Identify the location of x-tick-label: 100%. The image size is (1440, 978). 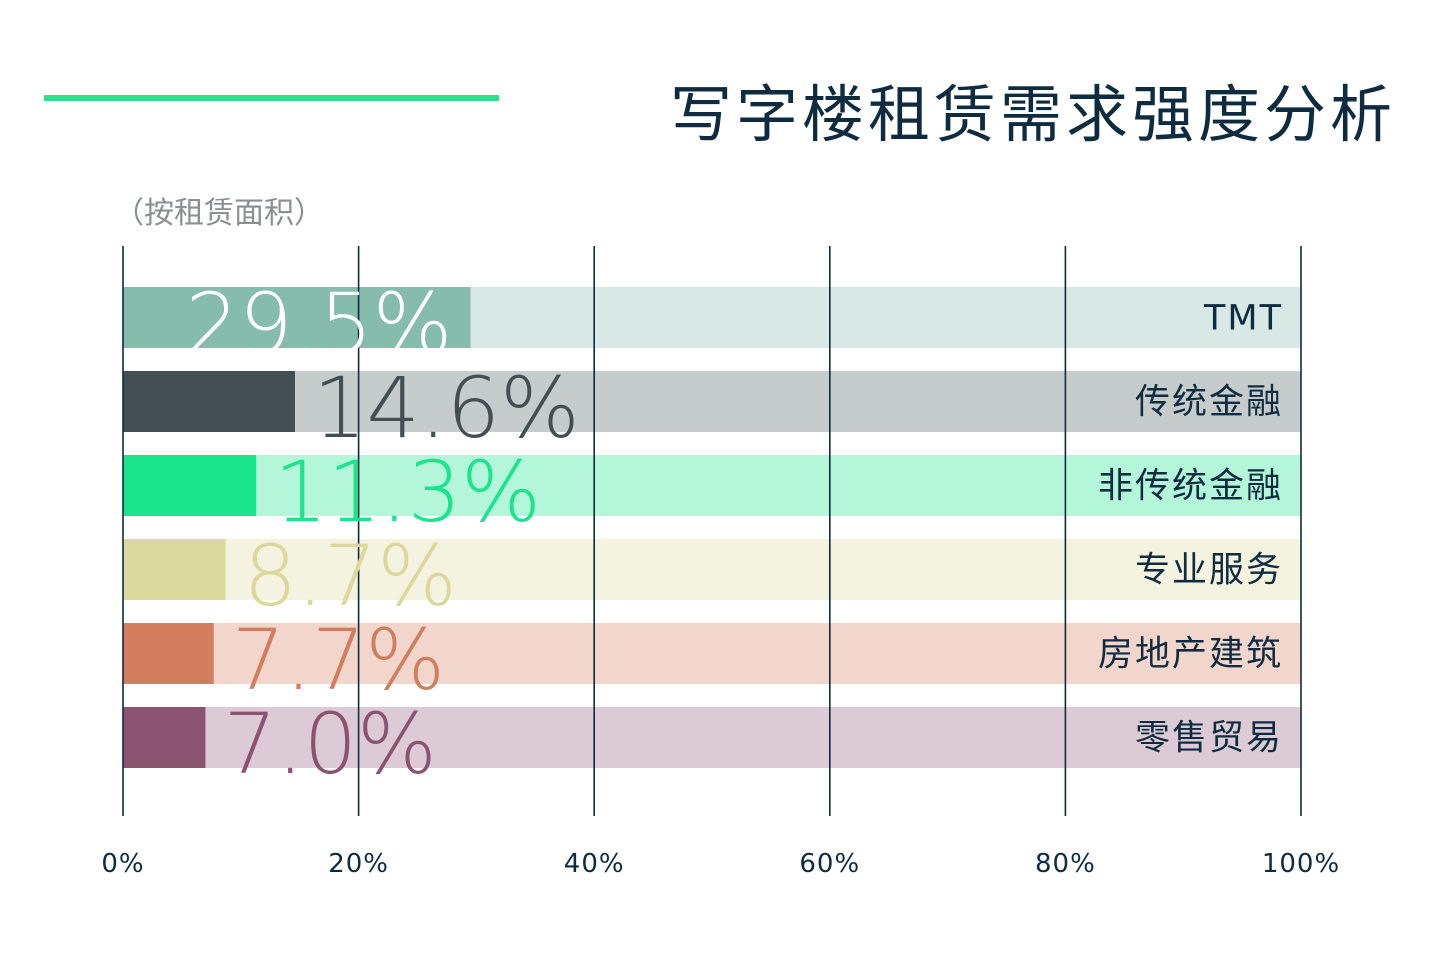
(1301, 864).